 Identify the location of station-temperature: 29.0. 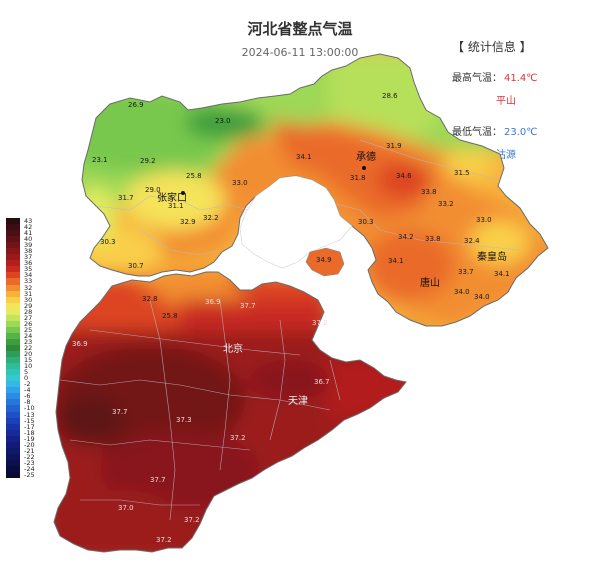
(153, 190).